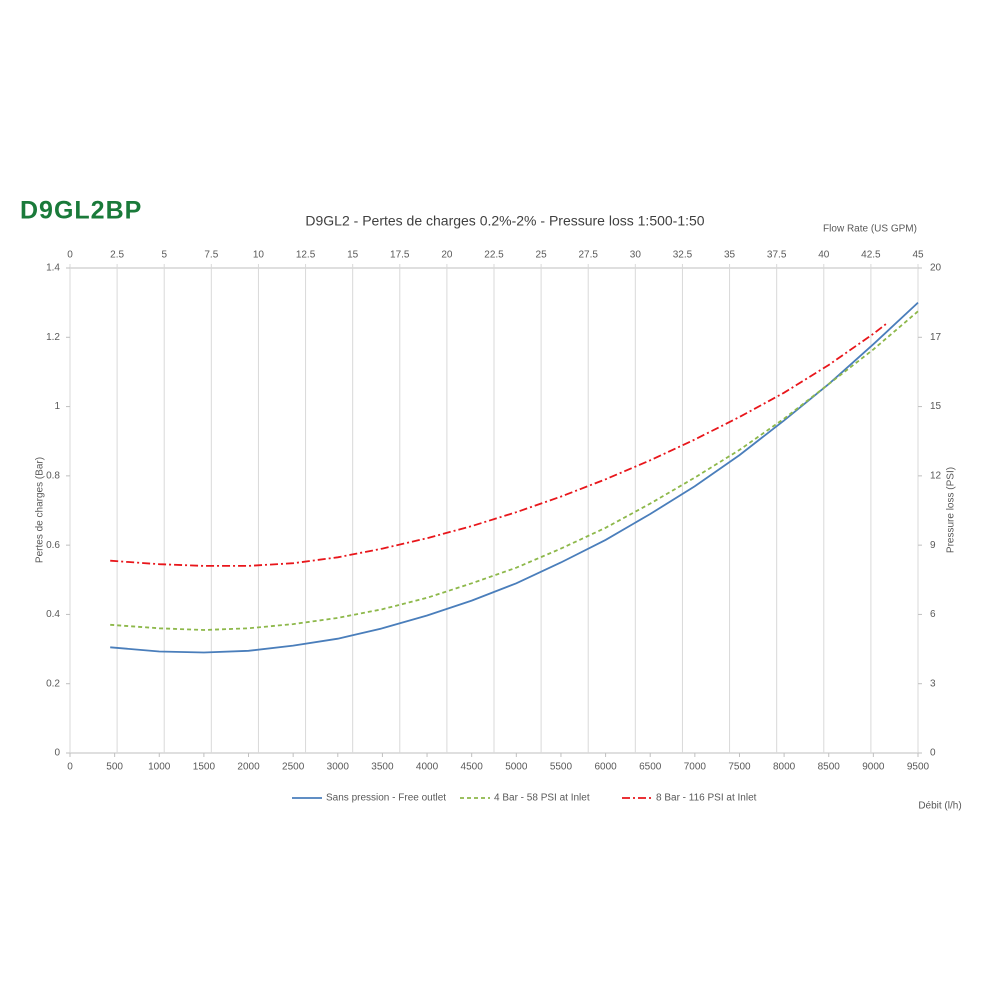  What do you see at coordinates (53, 475) in the screenshot?
I see `y-tick-label: 0.8` at bounding box center [53, 475].